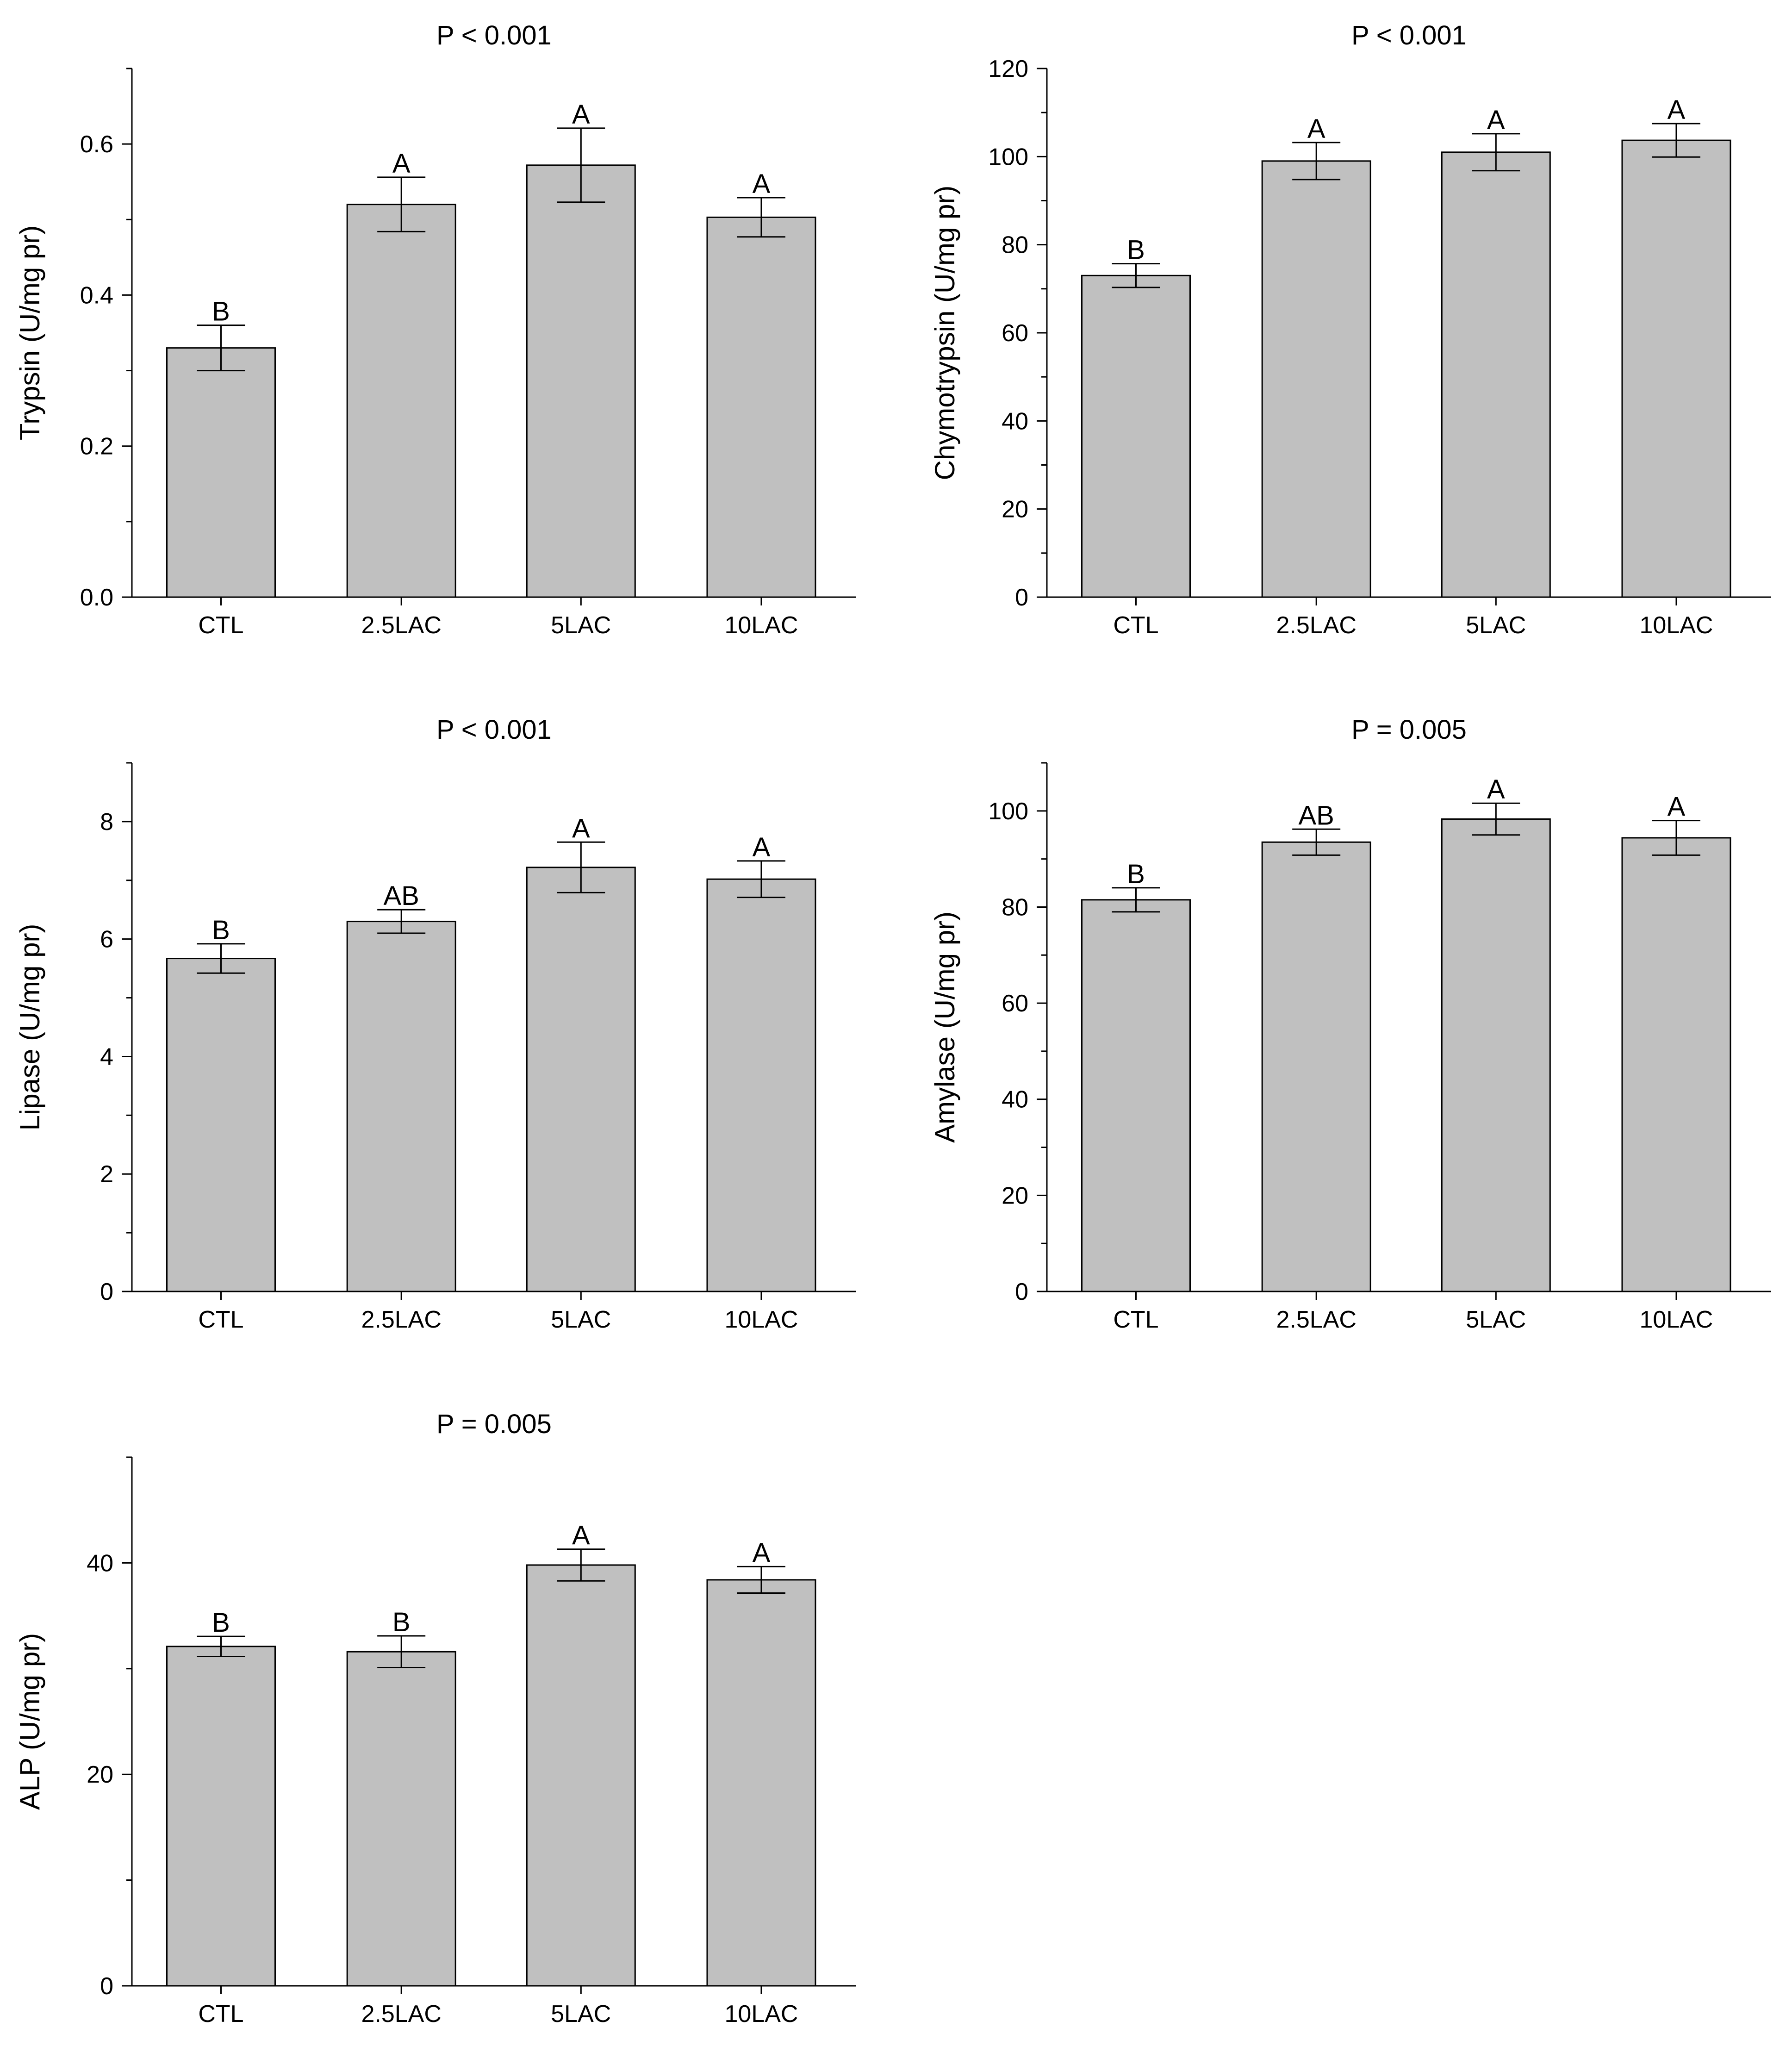 The height and width of the screenshot is (2046, 1792). Describe the element at coordinates (106, 822) in the screenshot. I see `y-tick-label: 8` at that location.